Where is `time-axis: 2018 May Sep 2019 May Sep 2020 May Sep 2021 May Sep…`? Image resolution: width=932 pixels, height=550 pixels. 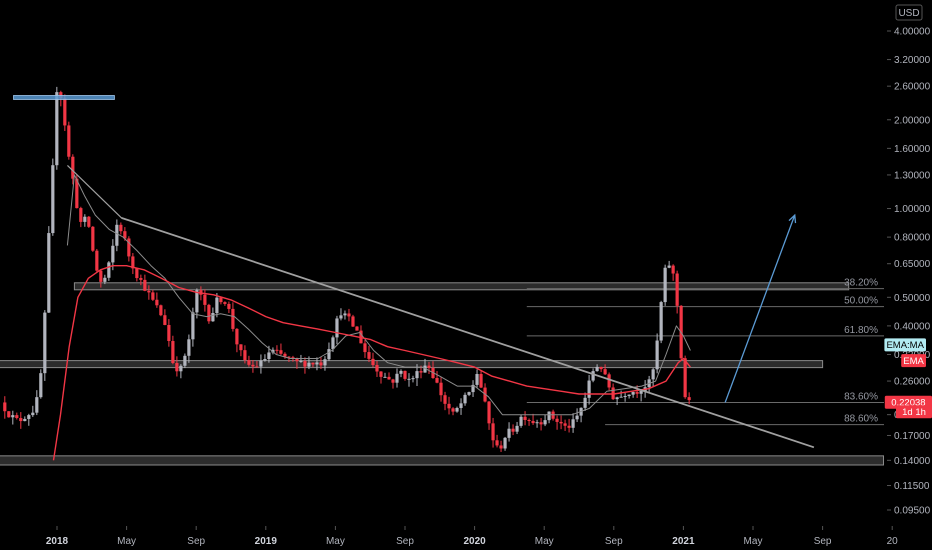
time-axis: 2018 May Sep 2019 May Sep 2020 May Sep 2021 May Sep… is located at coordinates (449, 538).